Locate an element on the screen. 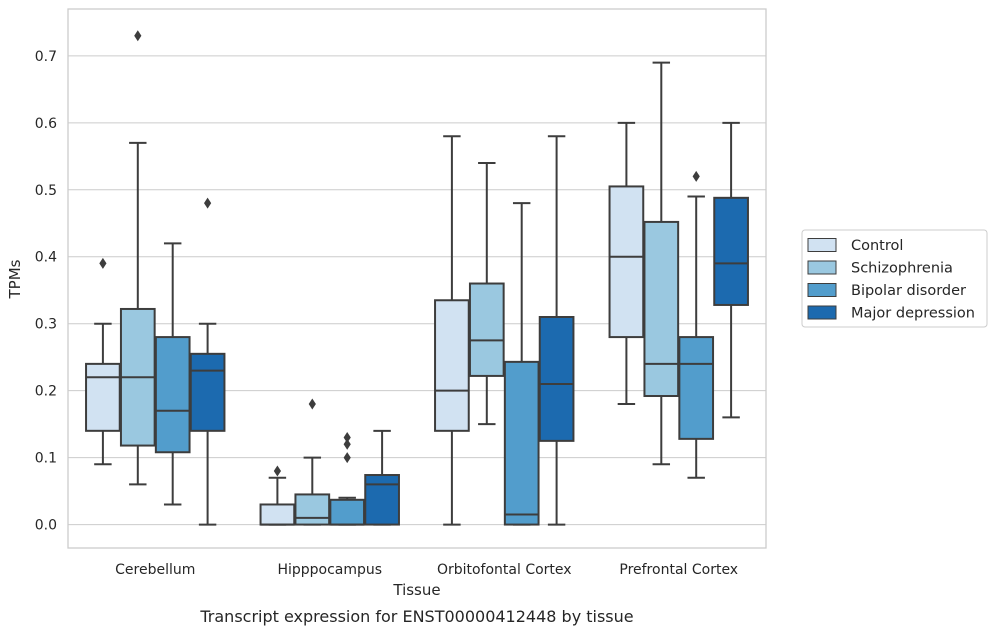  y-tick-label: 0.5 is located at coordinates (46, 191).